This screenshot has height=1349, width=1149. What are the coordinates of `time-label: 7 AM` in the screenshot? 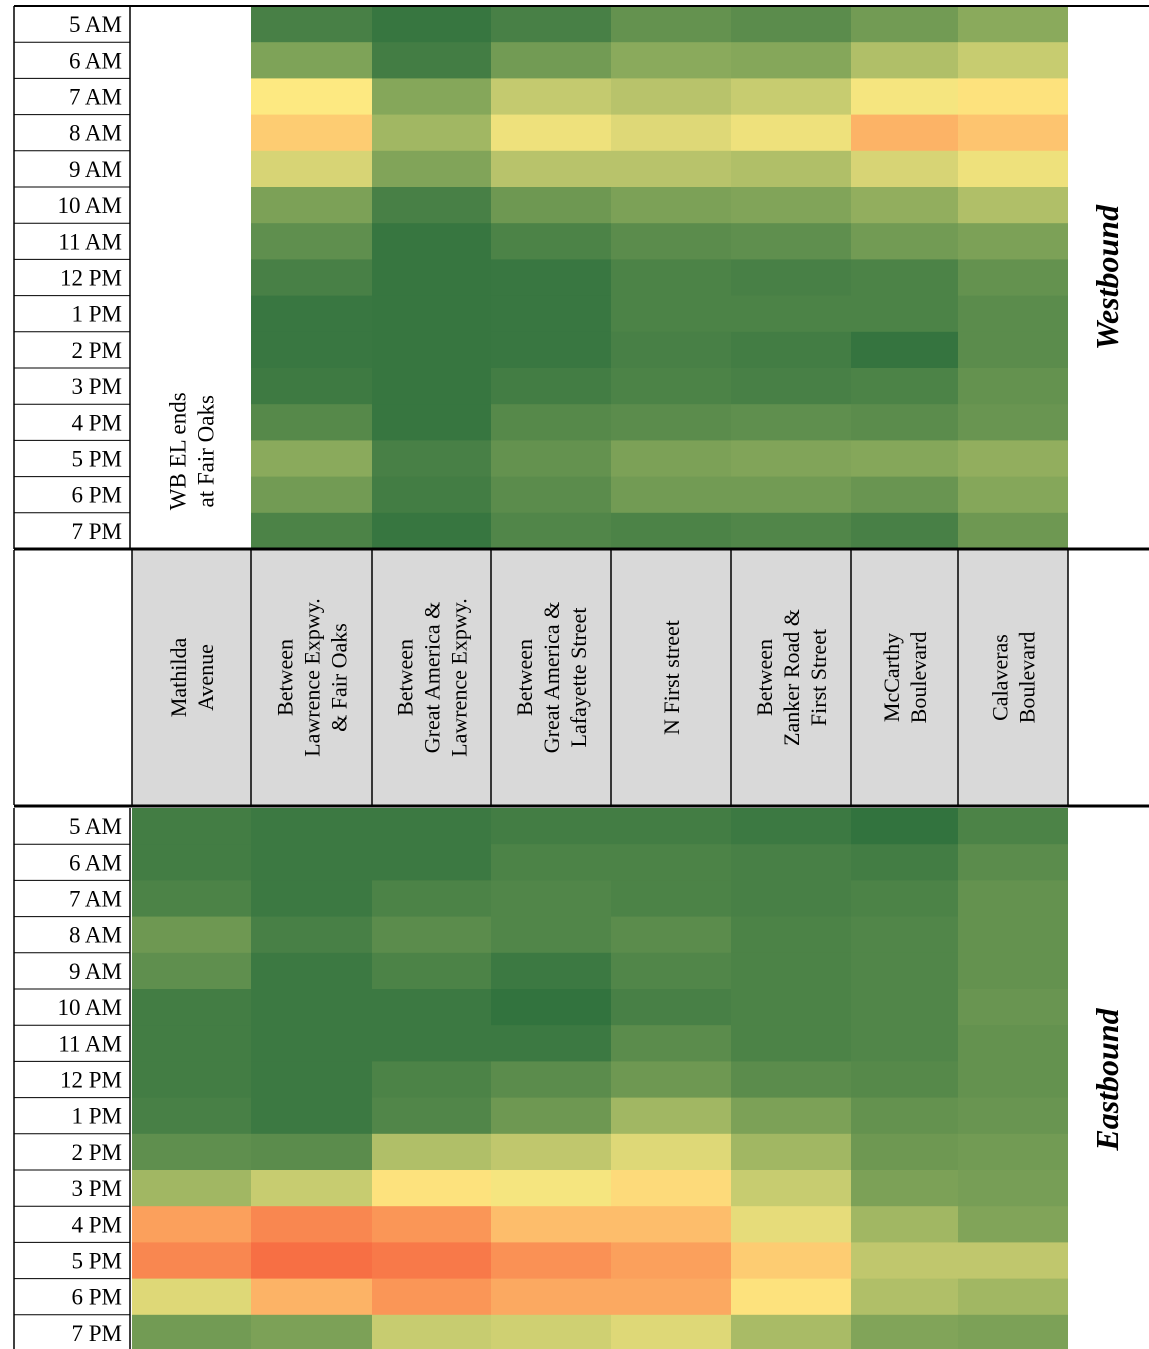 It's located at (95, 97).